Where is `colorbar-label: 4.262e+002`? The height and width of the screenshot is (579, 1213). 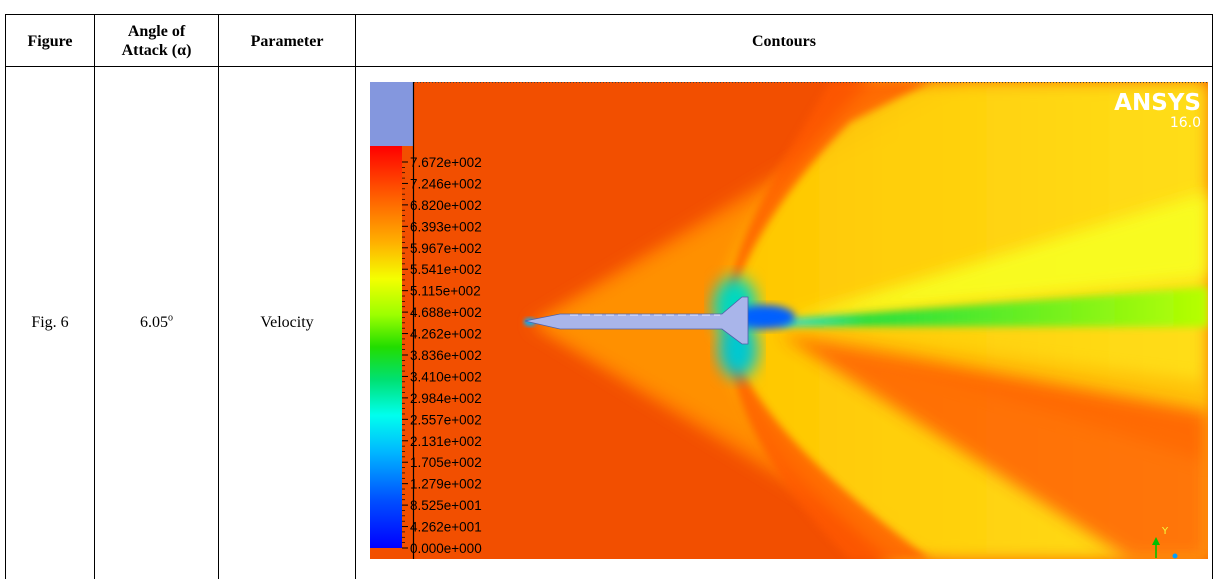
colorbar-label: 4.262e+002 is located at coordinates (446, 334).